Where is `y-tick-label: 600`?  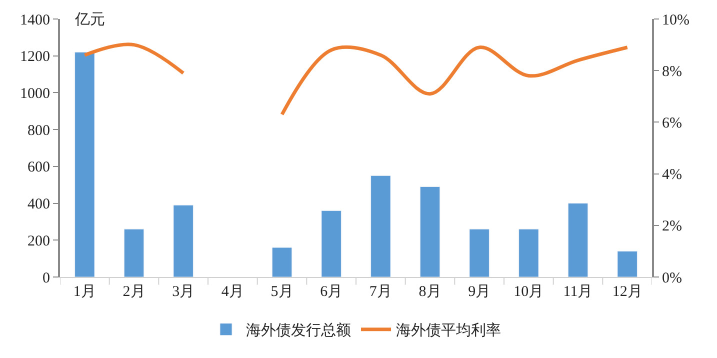
y-tick-label: 600 is located at coordinates (39, 168).